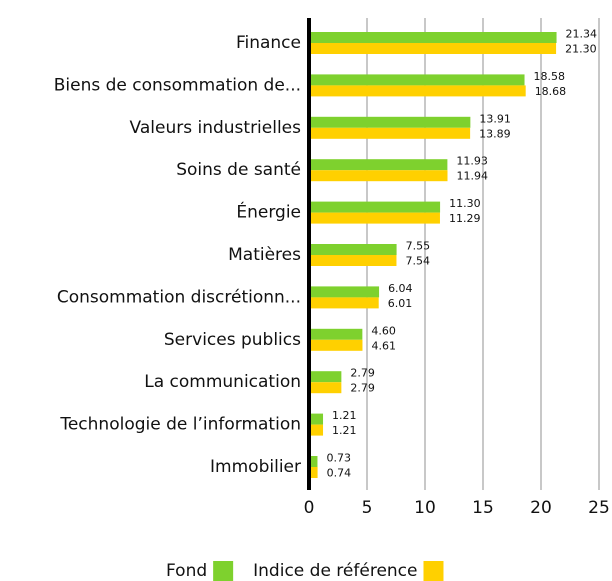  Describe the element at coordinates (186, 571) in the screenshot. I see `legend-label: Fond` at that location.